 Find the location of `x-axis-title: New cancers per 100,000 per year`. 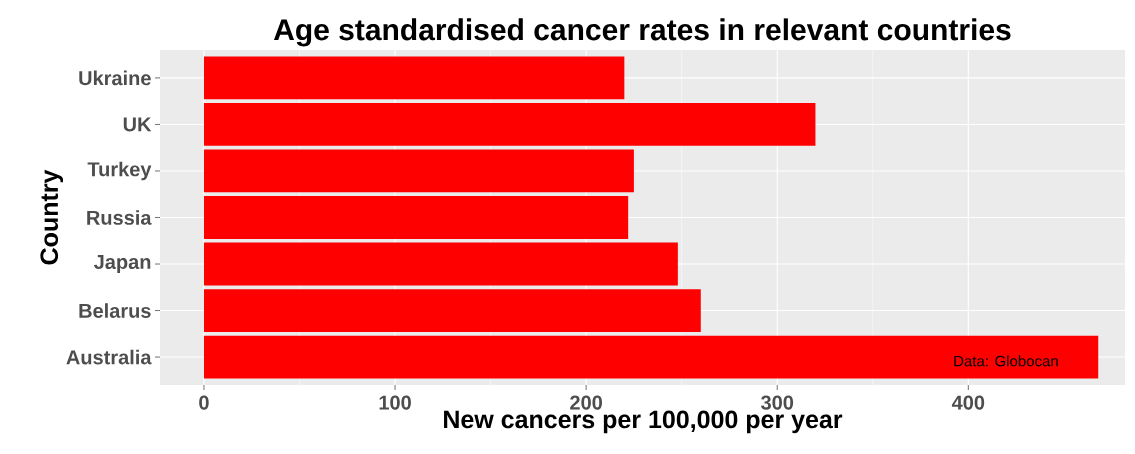

x-axis-title: New cancers per 100,000 per year is located at coordinates (643, 422).